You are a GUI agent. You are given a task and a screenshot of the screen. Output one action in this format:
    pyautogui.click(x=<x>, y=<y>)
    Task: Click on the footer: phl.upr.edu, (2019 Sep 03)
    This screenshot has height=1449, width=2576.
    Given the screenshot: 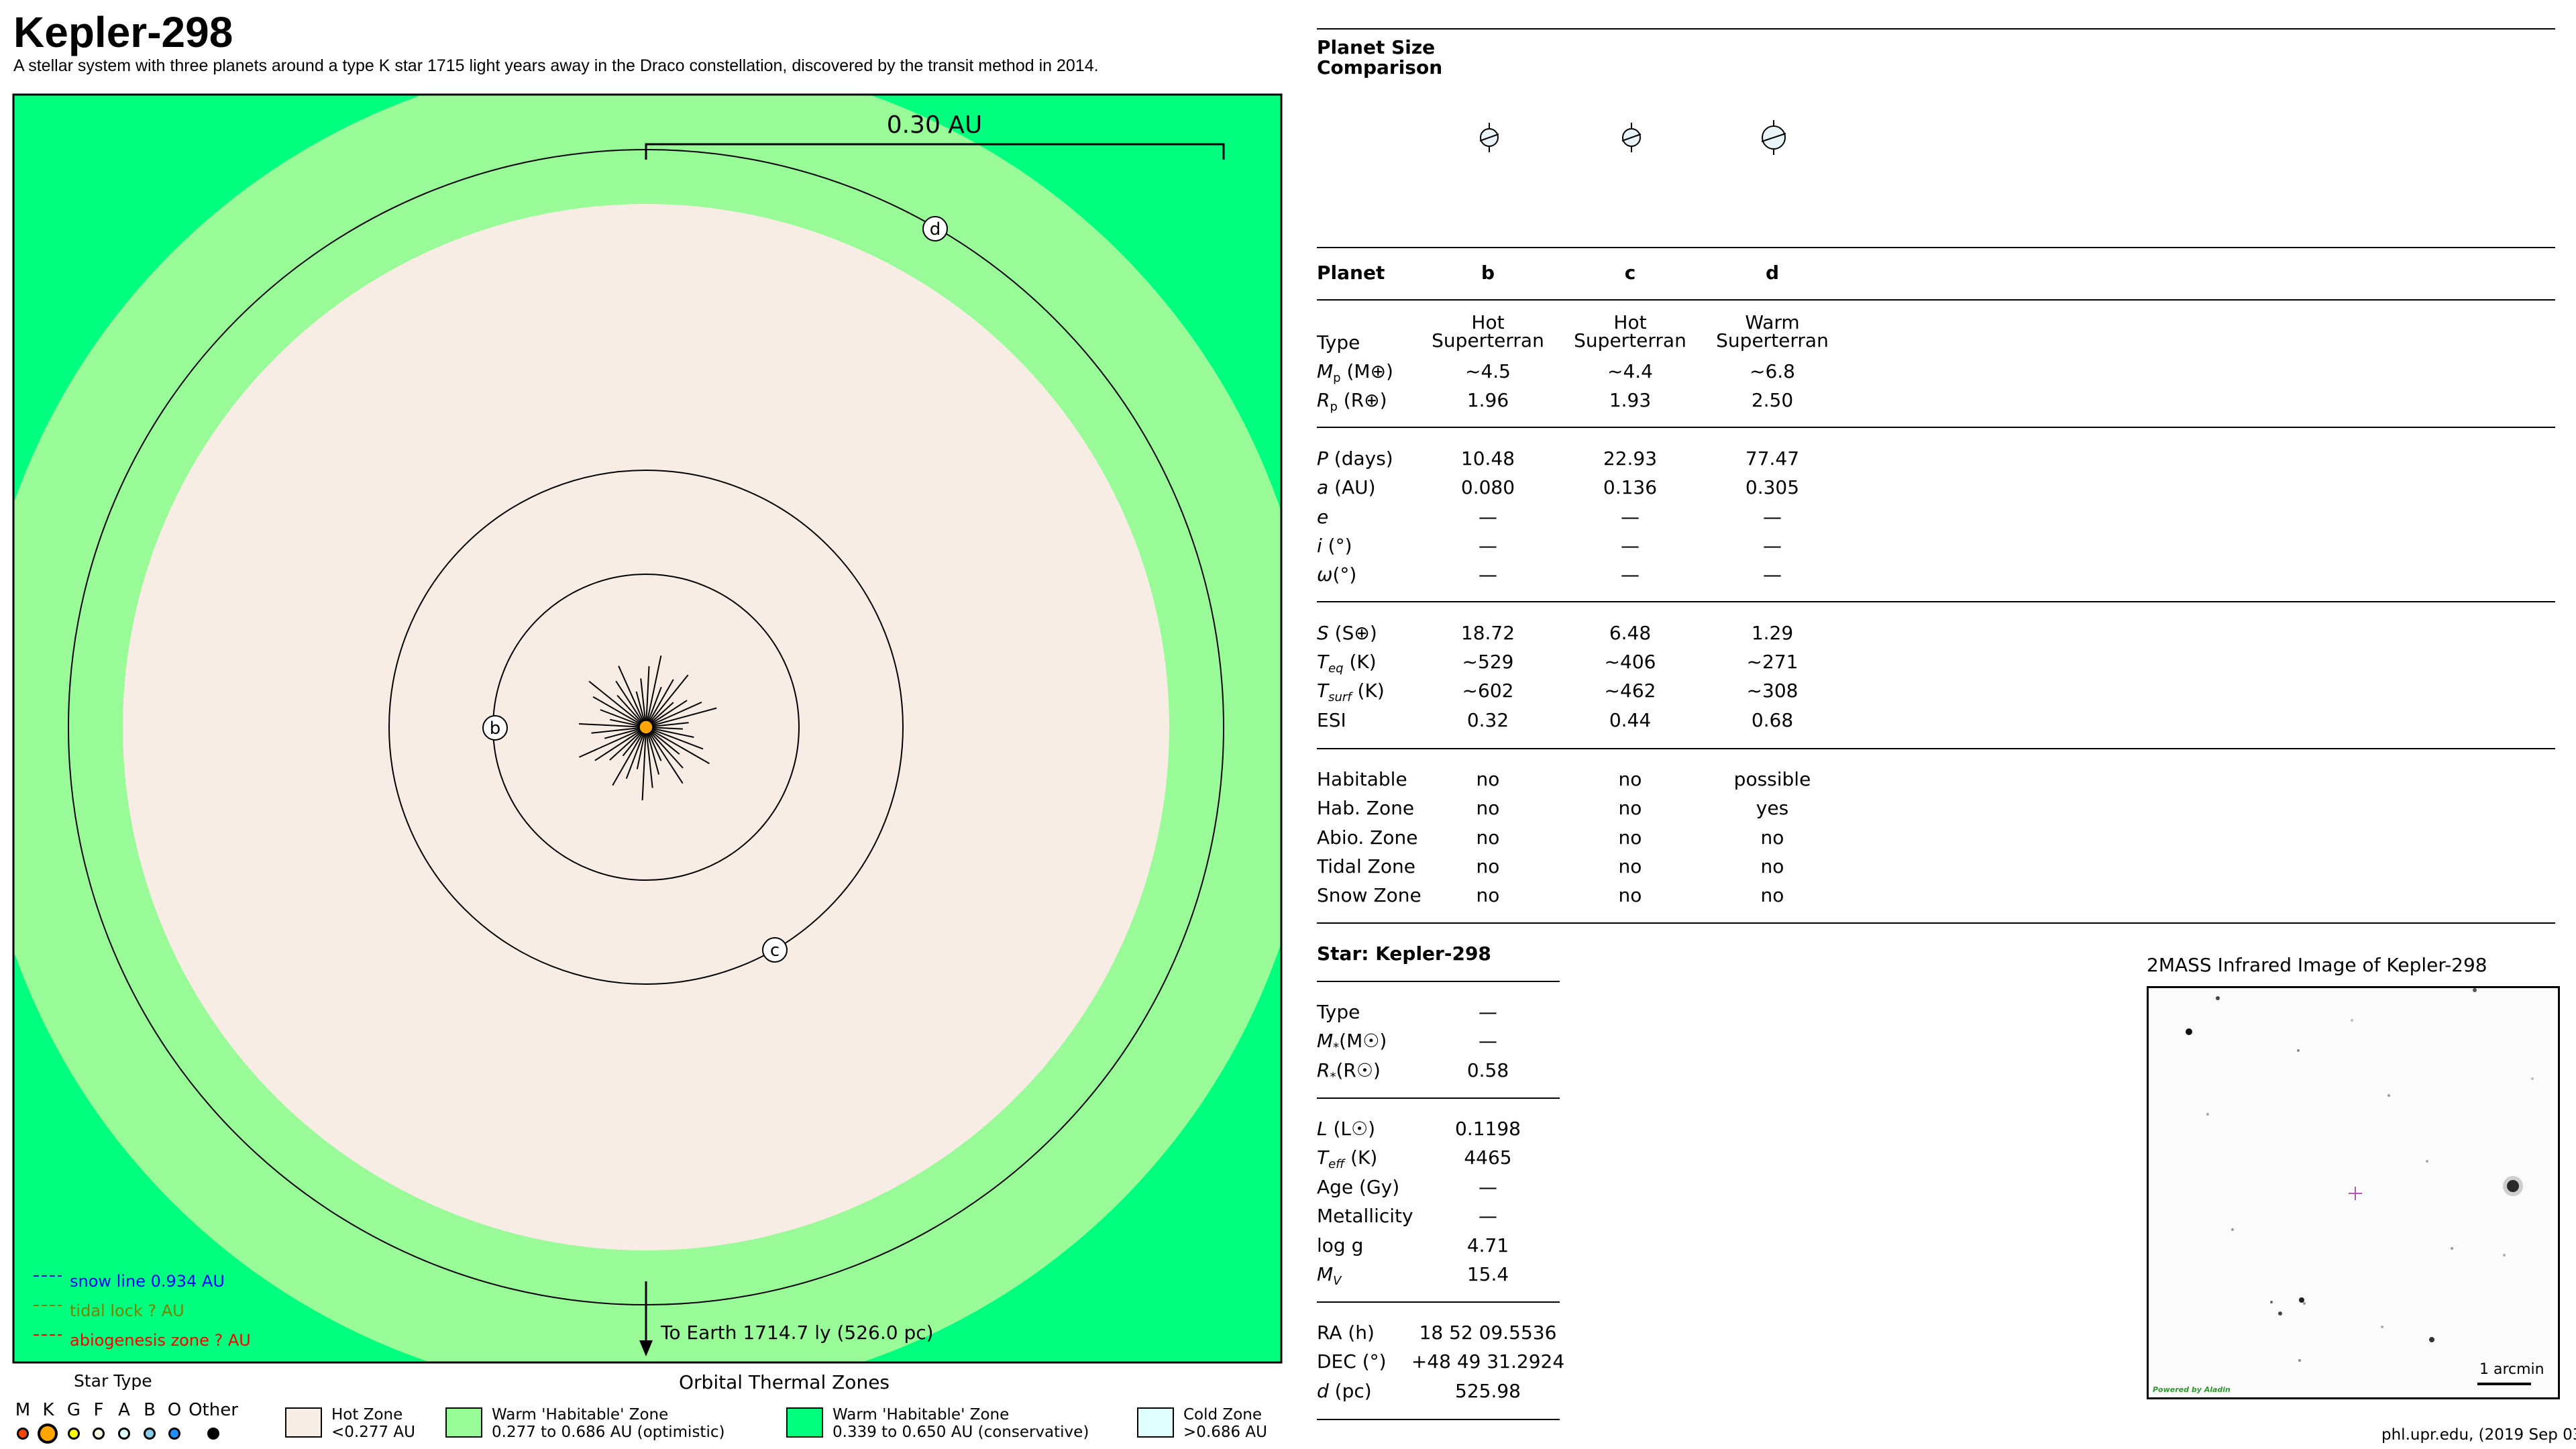 What is the action you would take?
    pyautogui.click(x=2478, y=1435)
    